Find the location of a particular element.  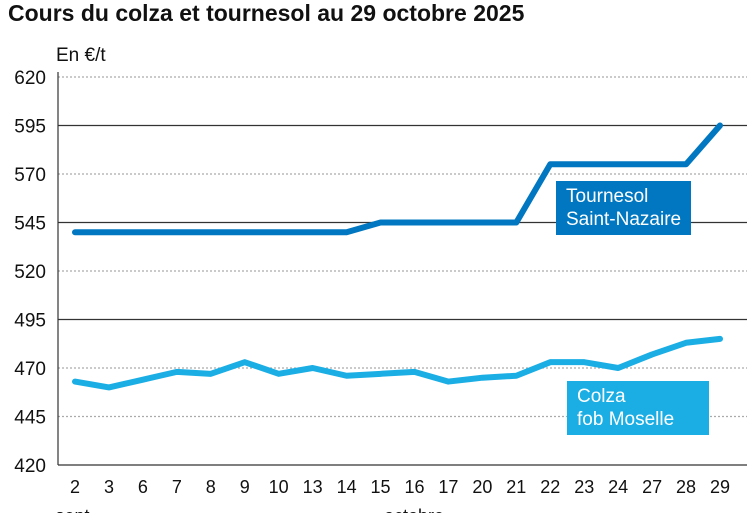

y-tick-label: 445 is located at coordinates (30, 418).